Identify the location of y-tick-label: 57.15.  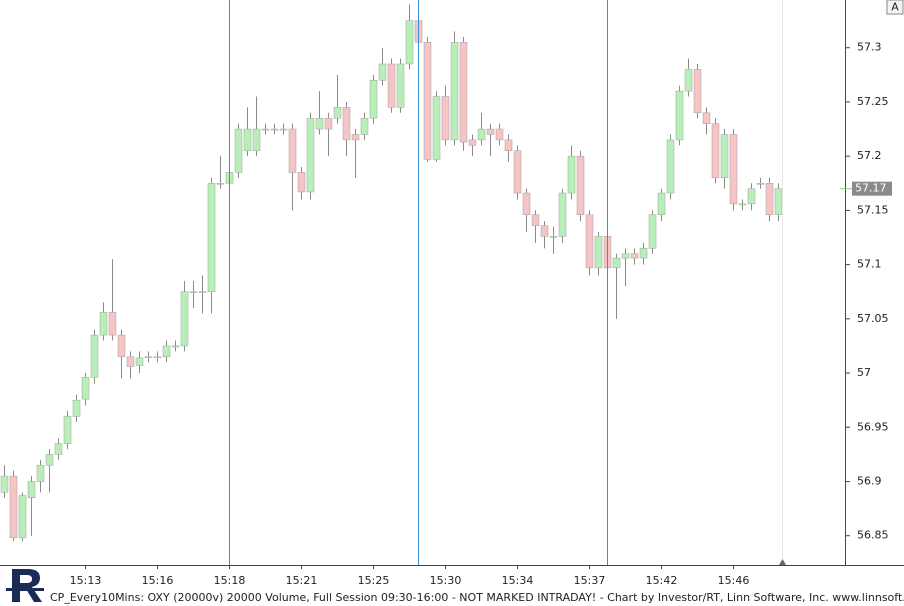
(873, 209).